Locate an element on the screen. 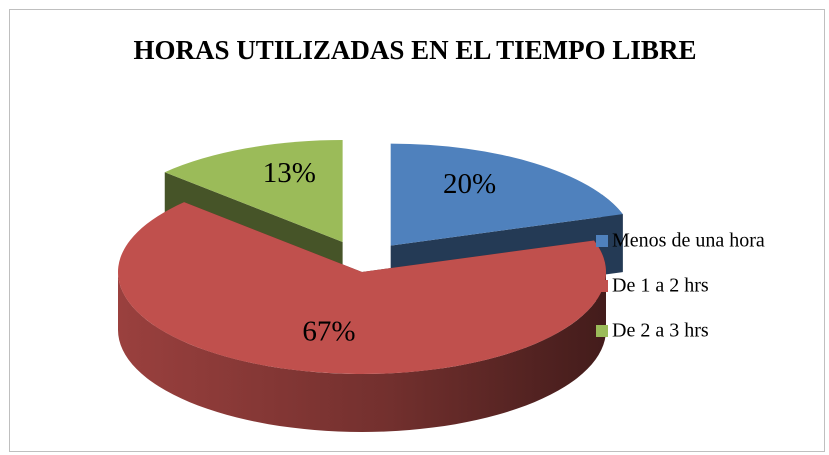 The width and height of the screenshot is (829, 455). data-label: 67% is located at coordinates (328, 331).